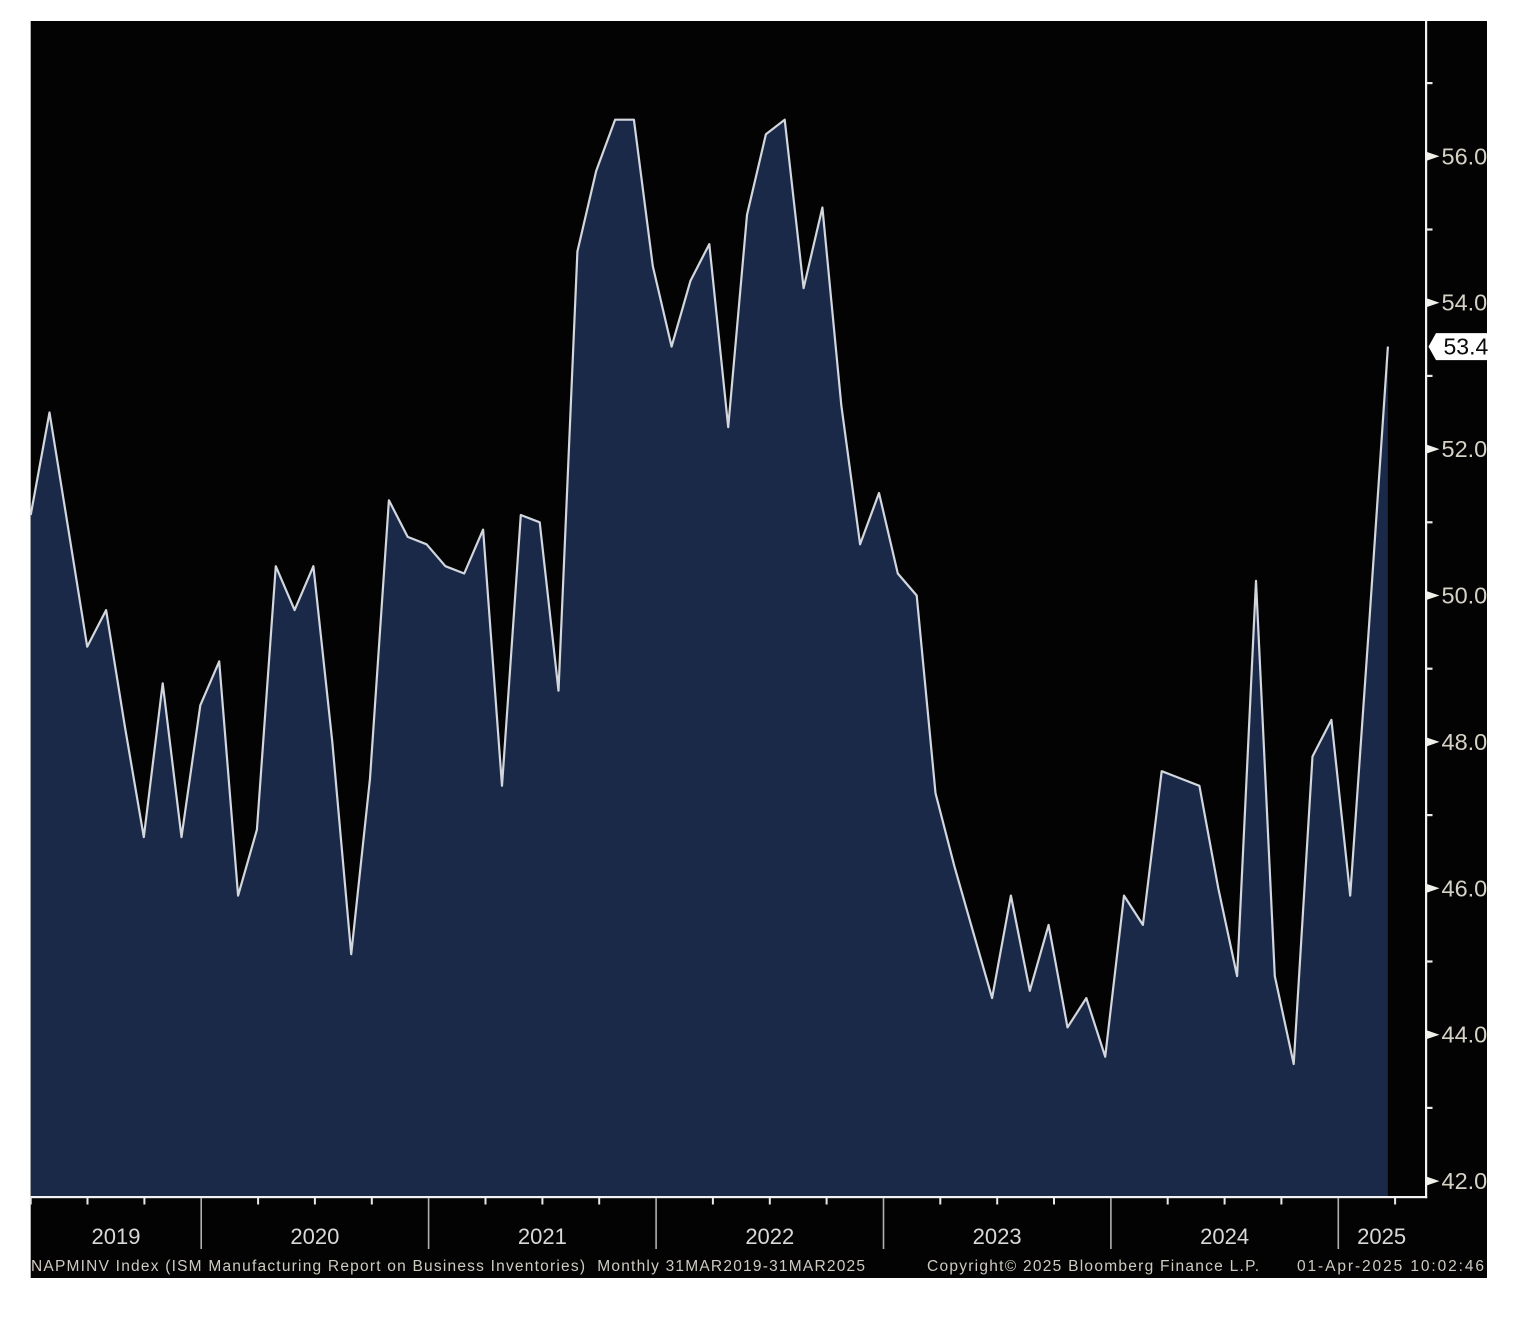 Image resolution: width=1534 pixels, height=1318 pixels. Describe the element at coordinates (1465, 888) in the screenshot. I see `svg-text: 46.0` at that location.